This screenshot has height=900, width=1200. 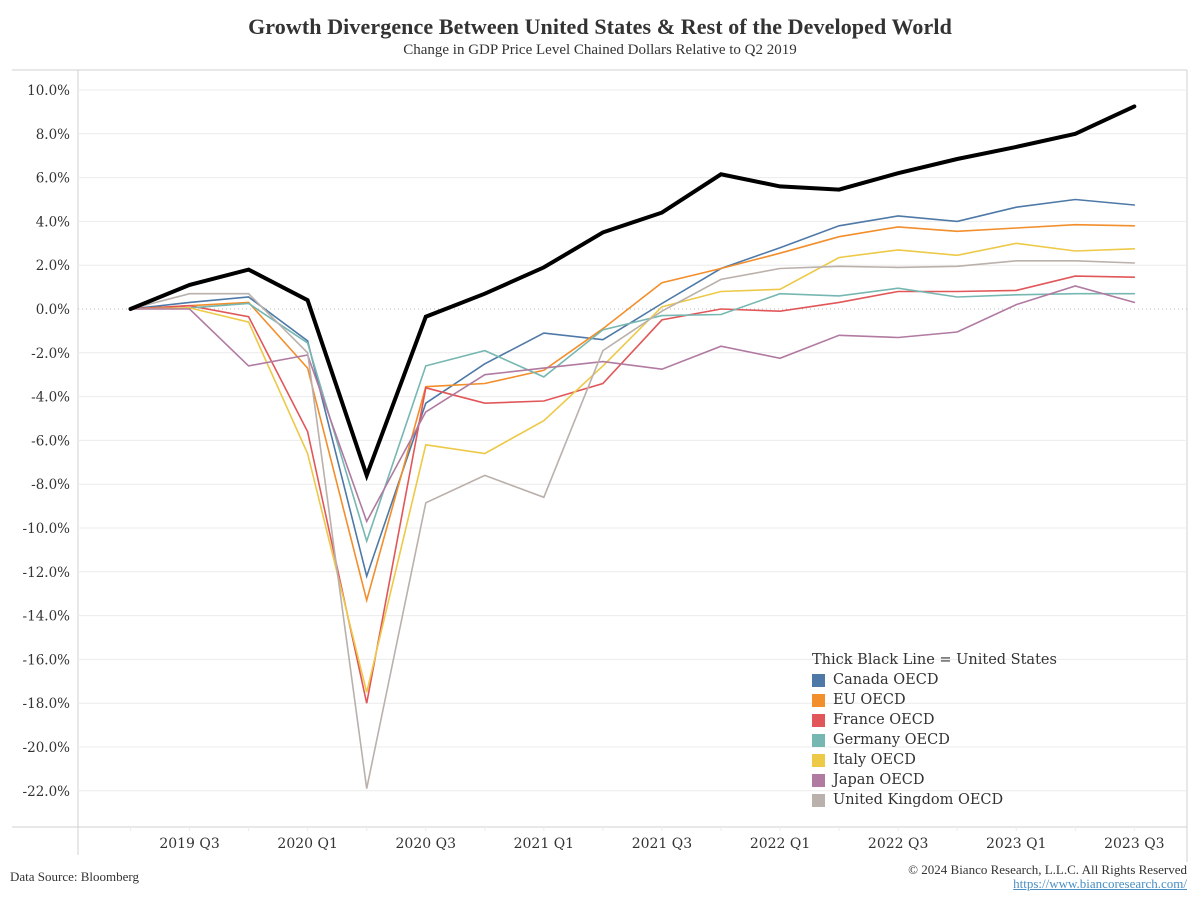 I want to click on legend-swatch-italy, so click(x=818, y=760).